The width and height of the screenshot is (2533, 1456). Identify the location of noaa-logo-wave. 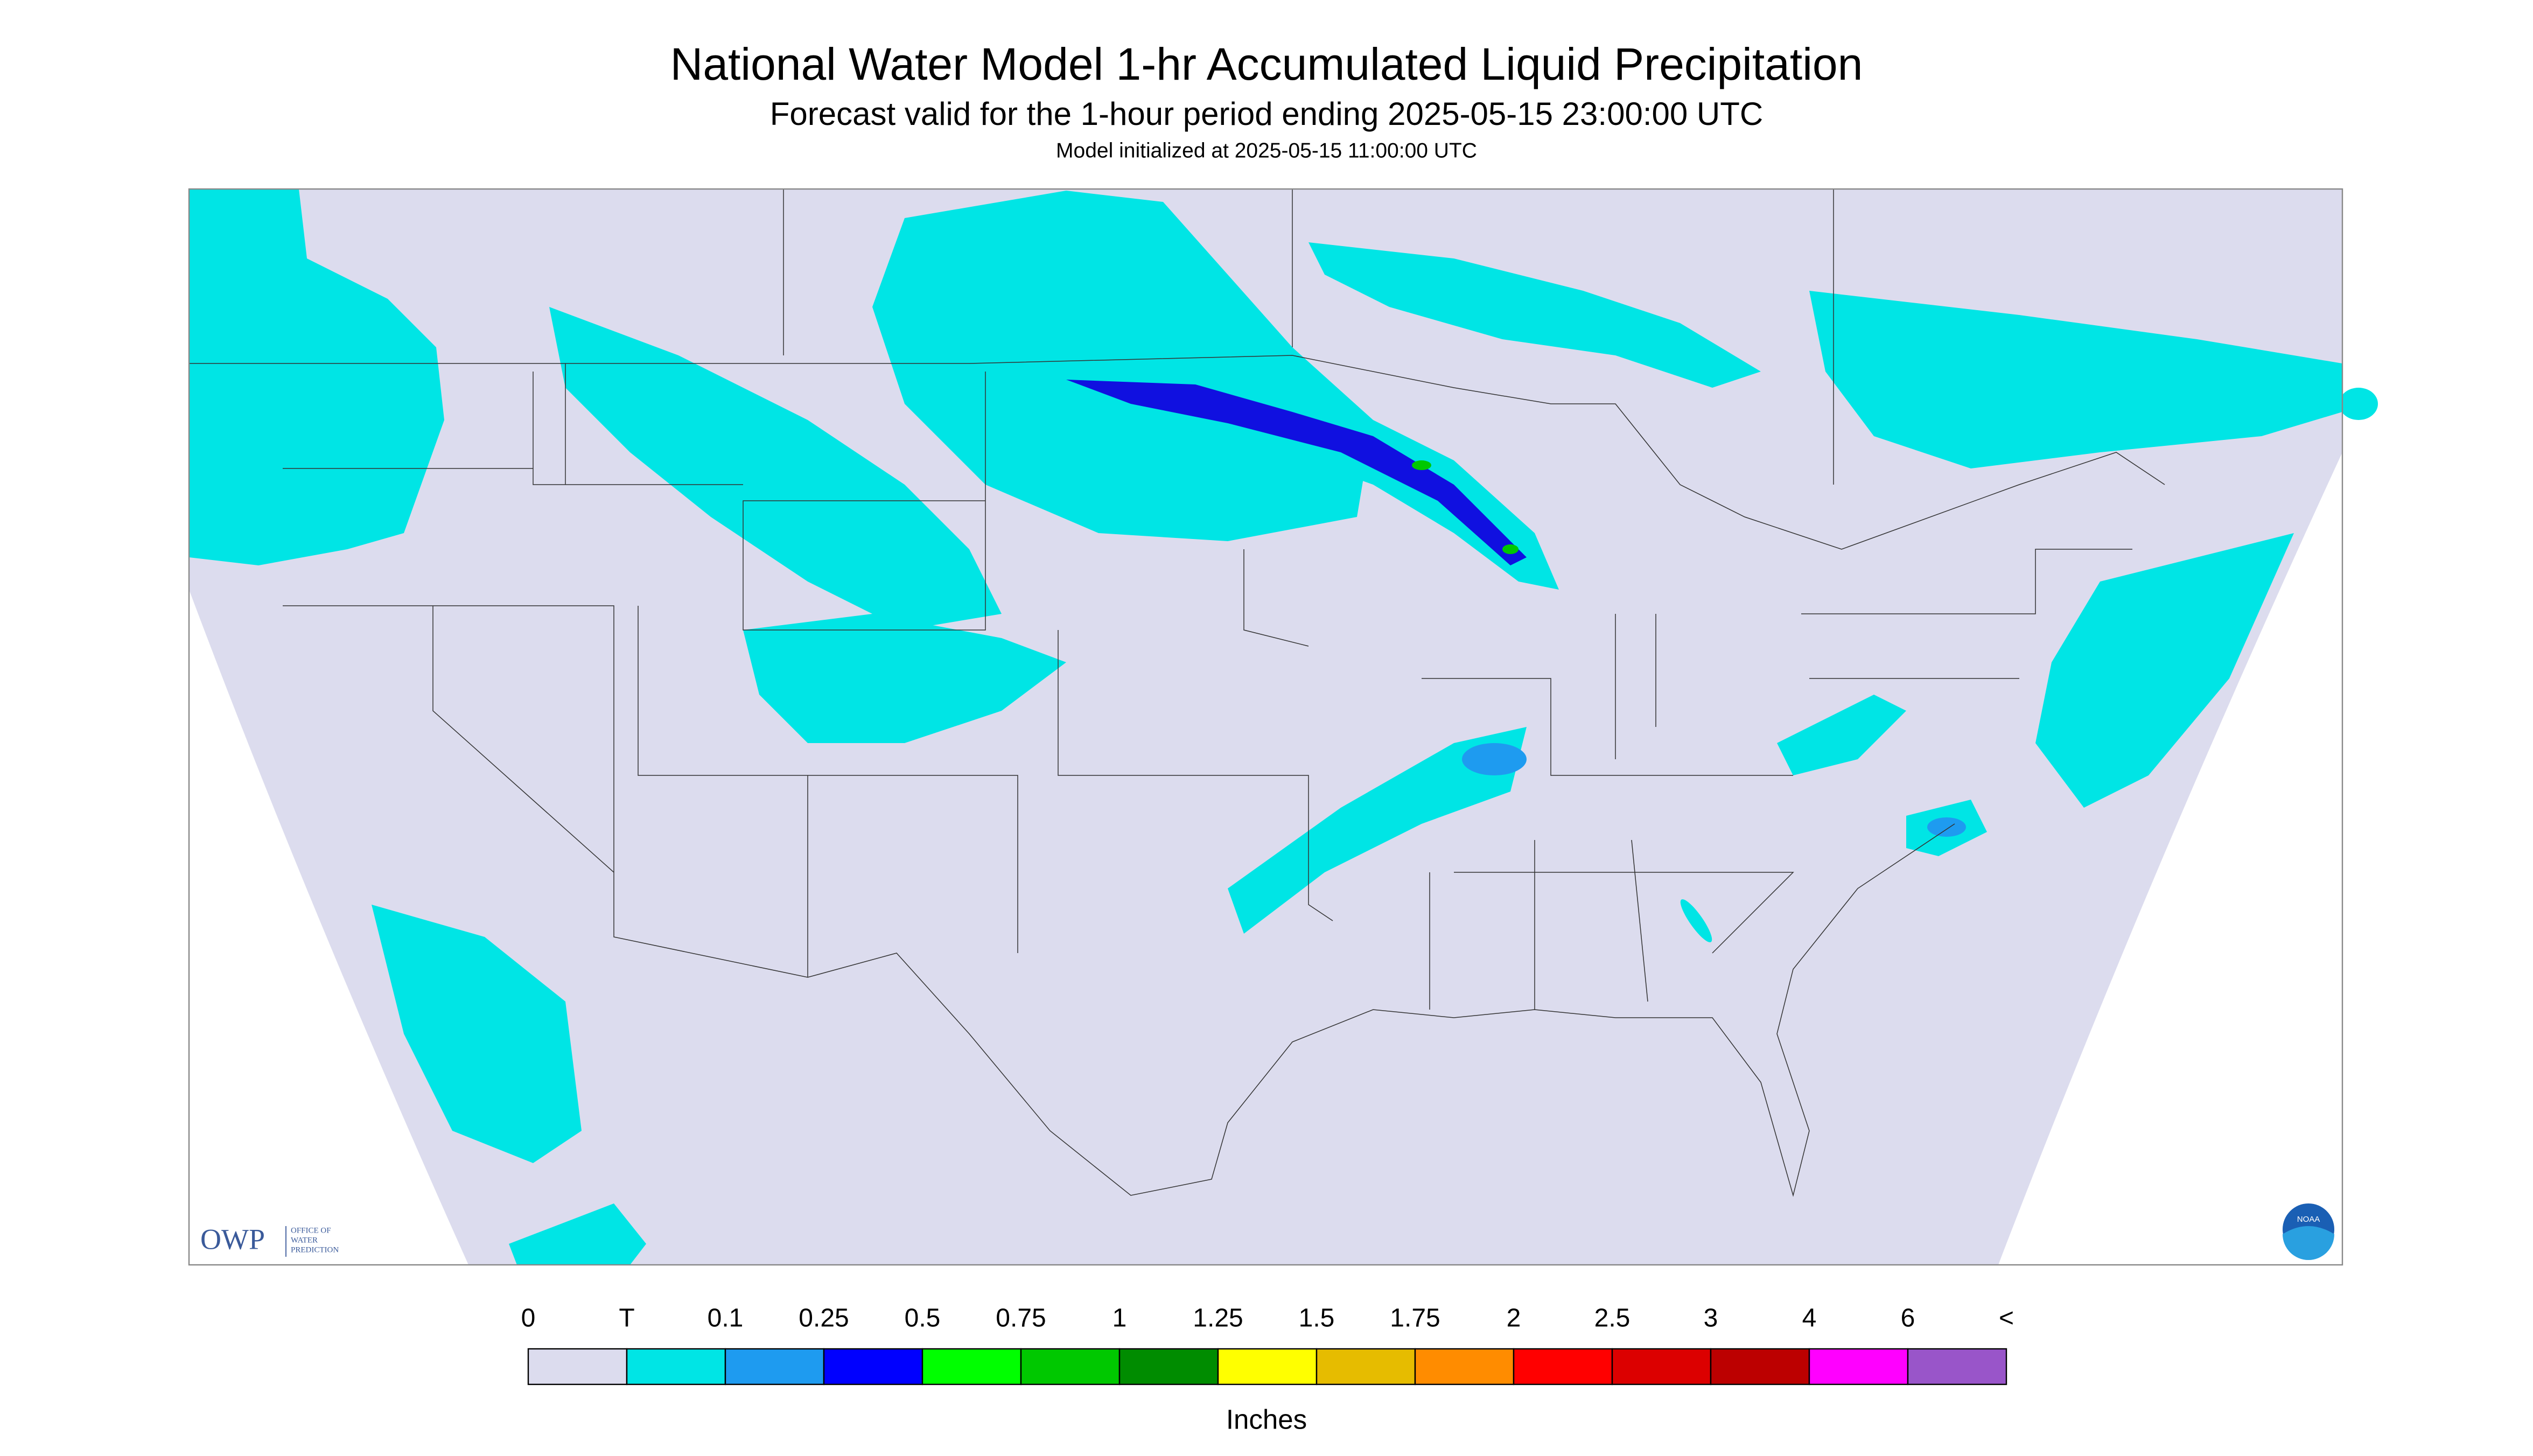
(2308, 1243).